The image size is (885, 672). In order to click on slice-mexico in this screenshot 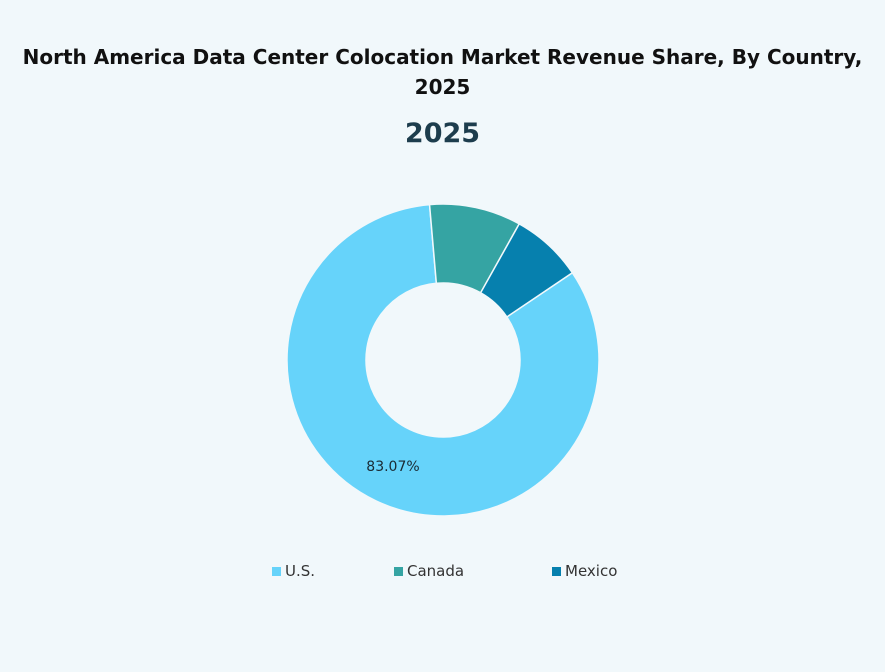, I will do `click(526, 270)`.